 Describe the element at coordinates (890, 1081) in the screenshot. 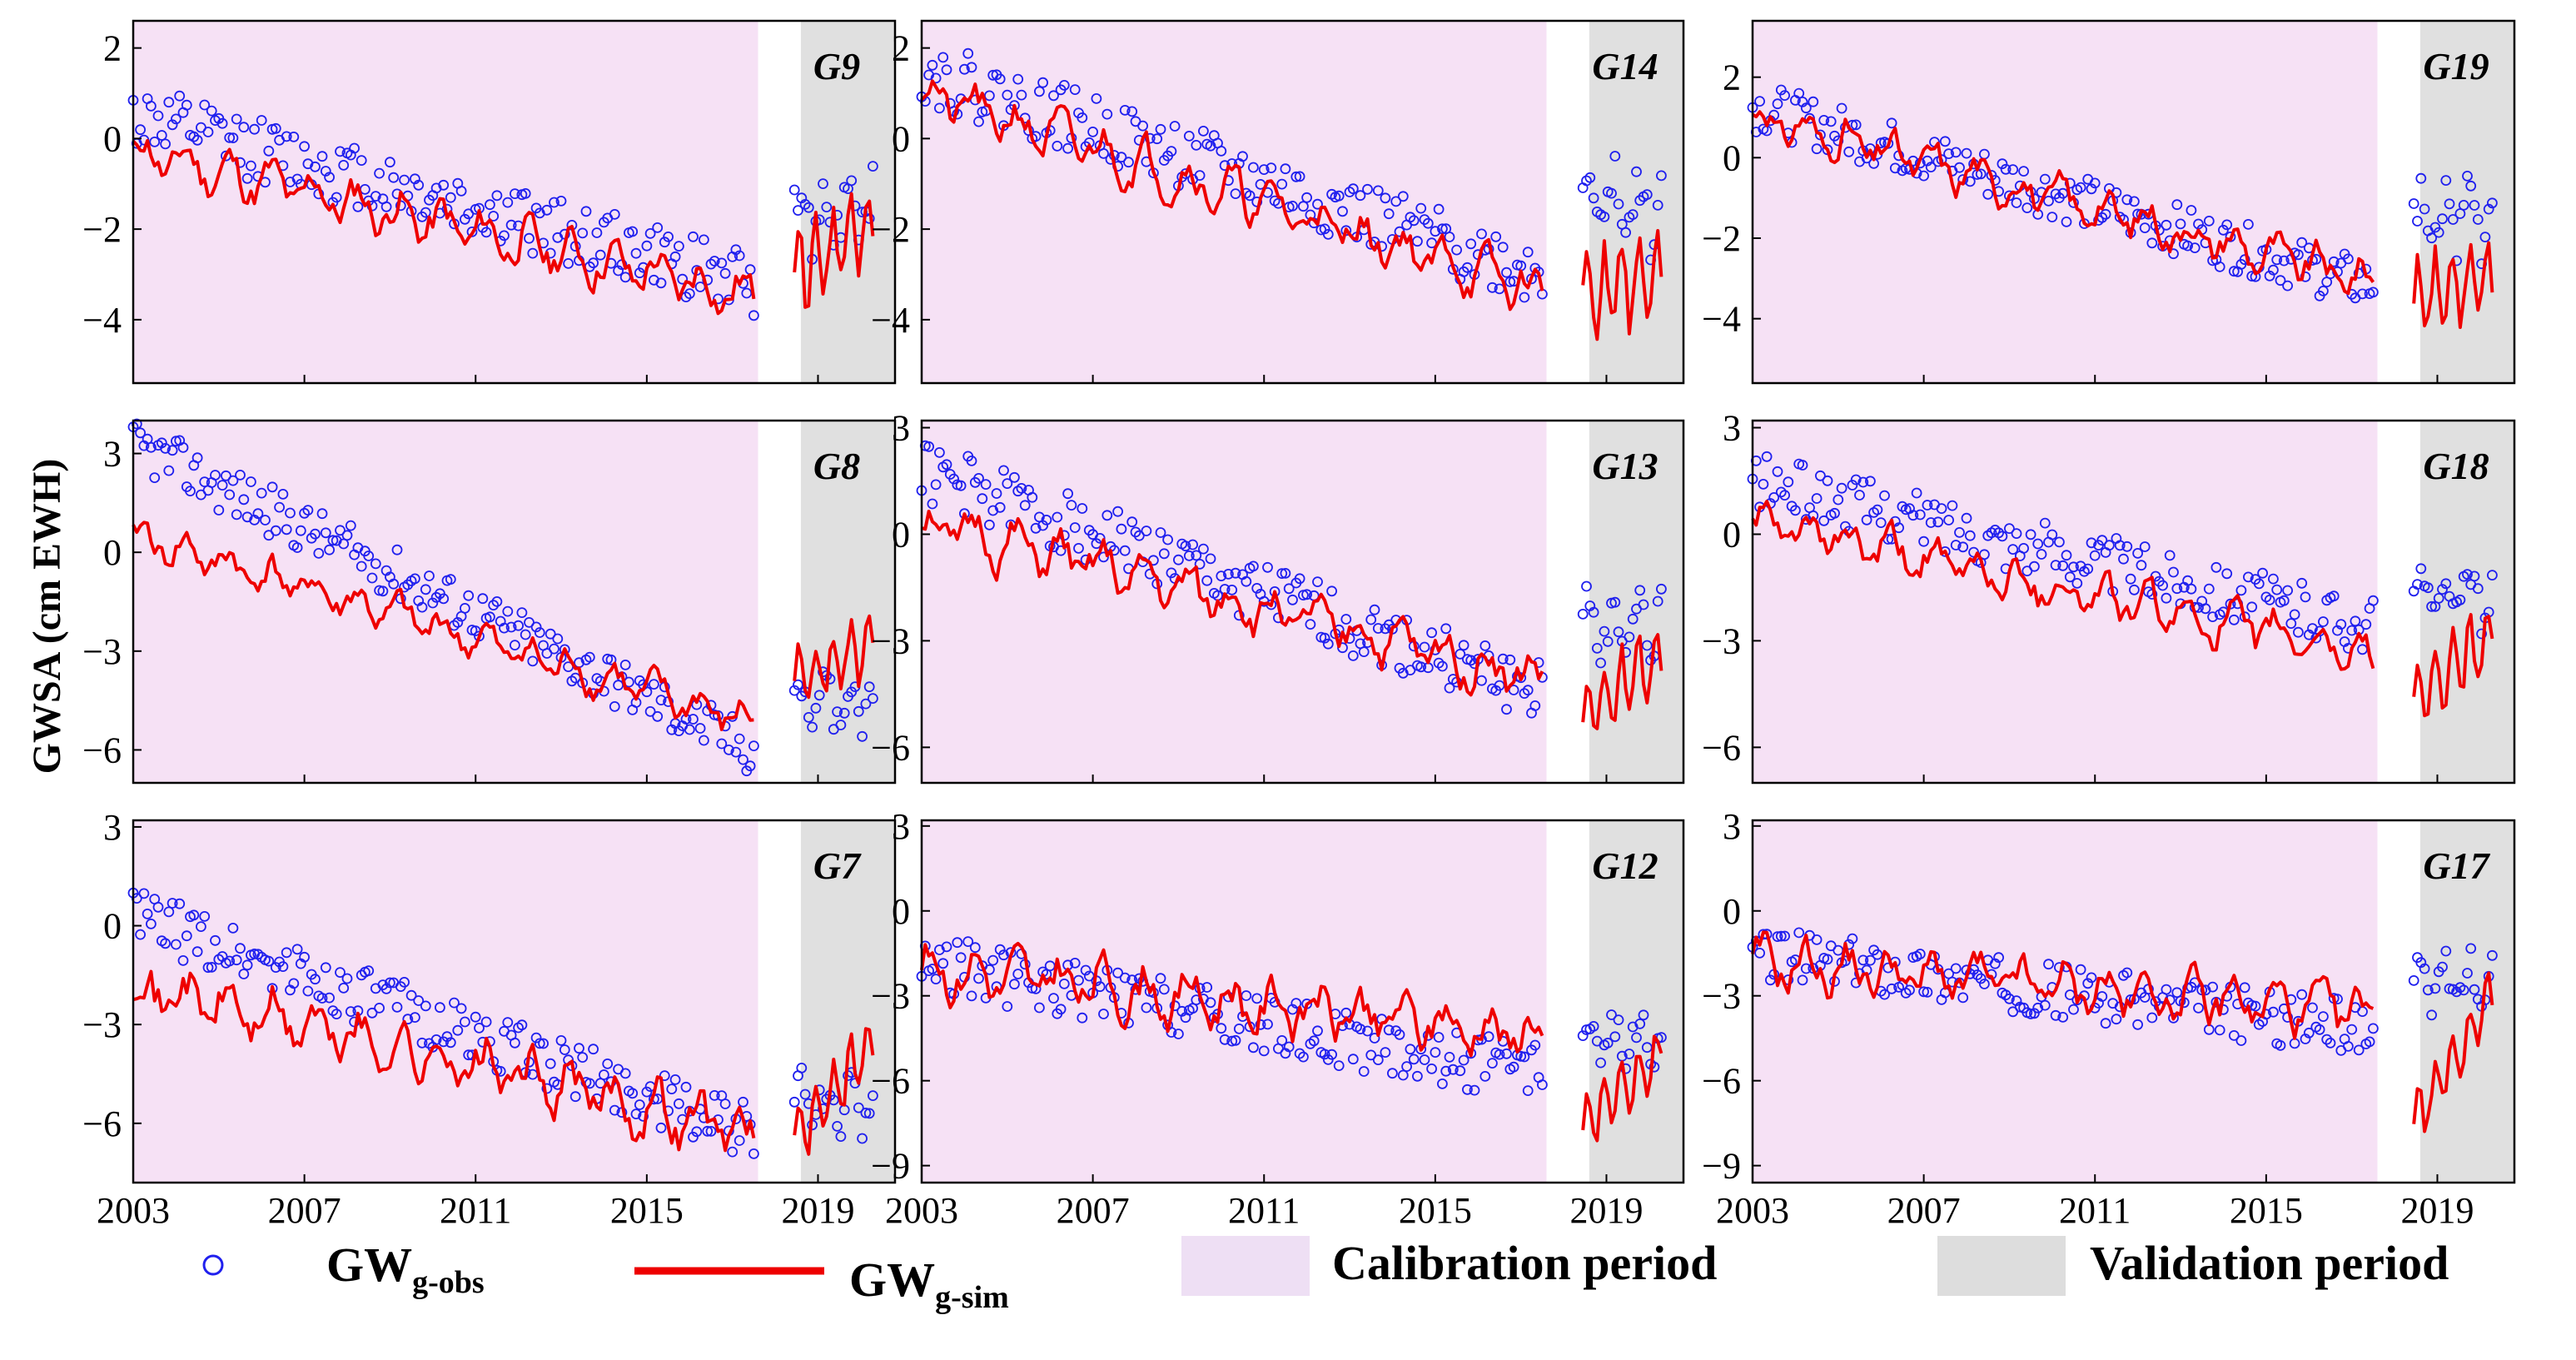

I see `y-tick-label: −6` at that location.